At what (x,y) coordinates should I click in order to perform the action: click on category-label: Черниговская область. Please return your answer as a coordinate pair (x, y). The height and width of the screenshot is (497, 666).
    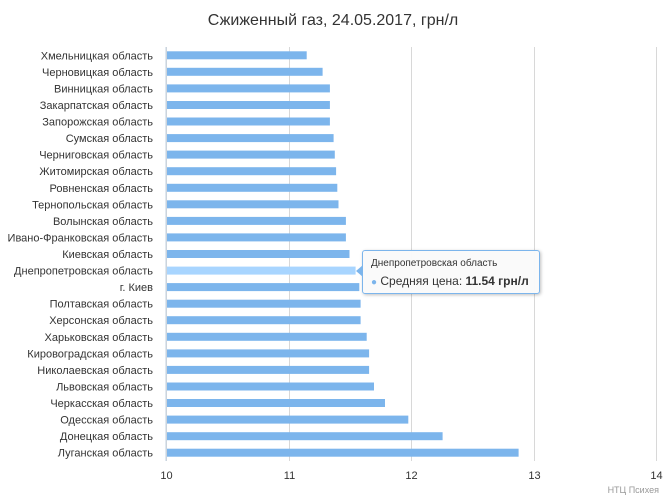
    Looking at the image, I should click on (96, 156).